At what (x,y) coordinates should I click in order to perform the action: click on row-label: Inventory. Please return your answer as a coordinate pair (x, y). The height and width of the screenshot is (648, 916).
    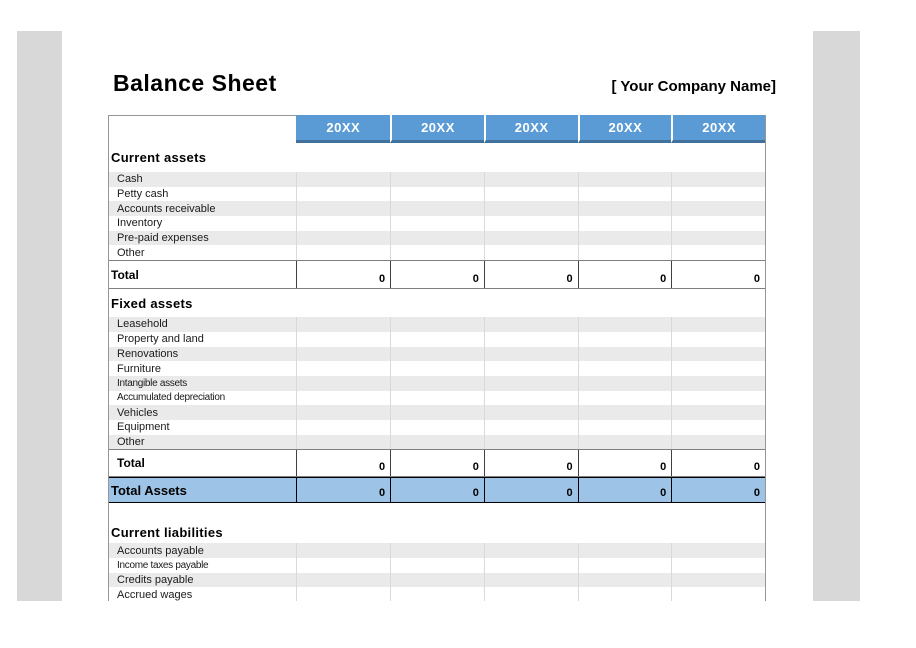
    Looking at the image, I should click on (140, 223).